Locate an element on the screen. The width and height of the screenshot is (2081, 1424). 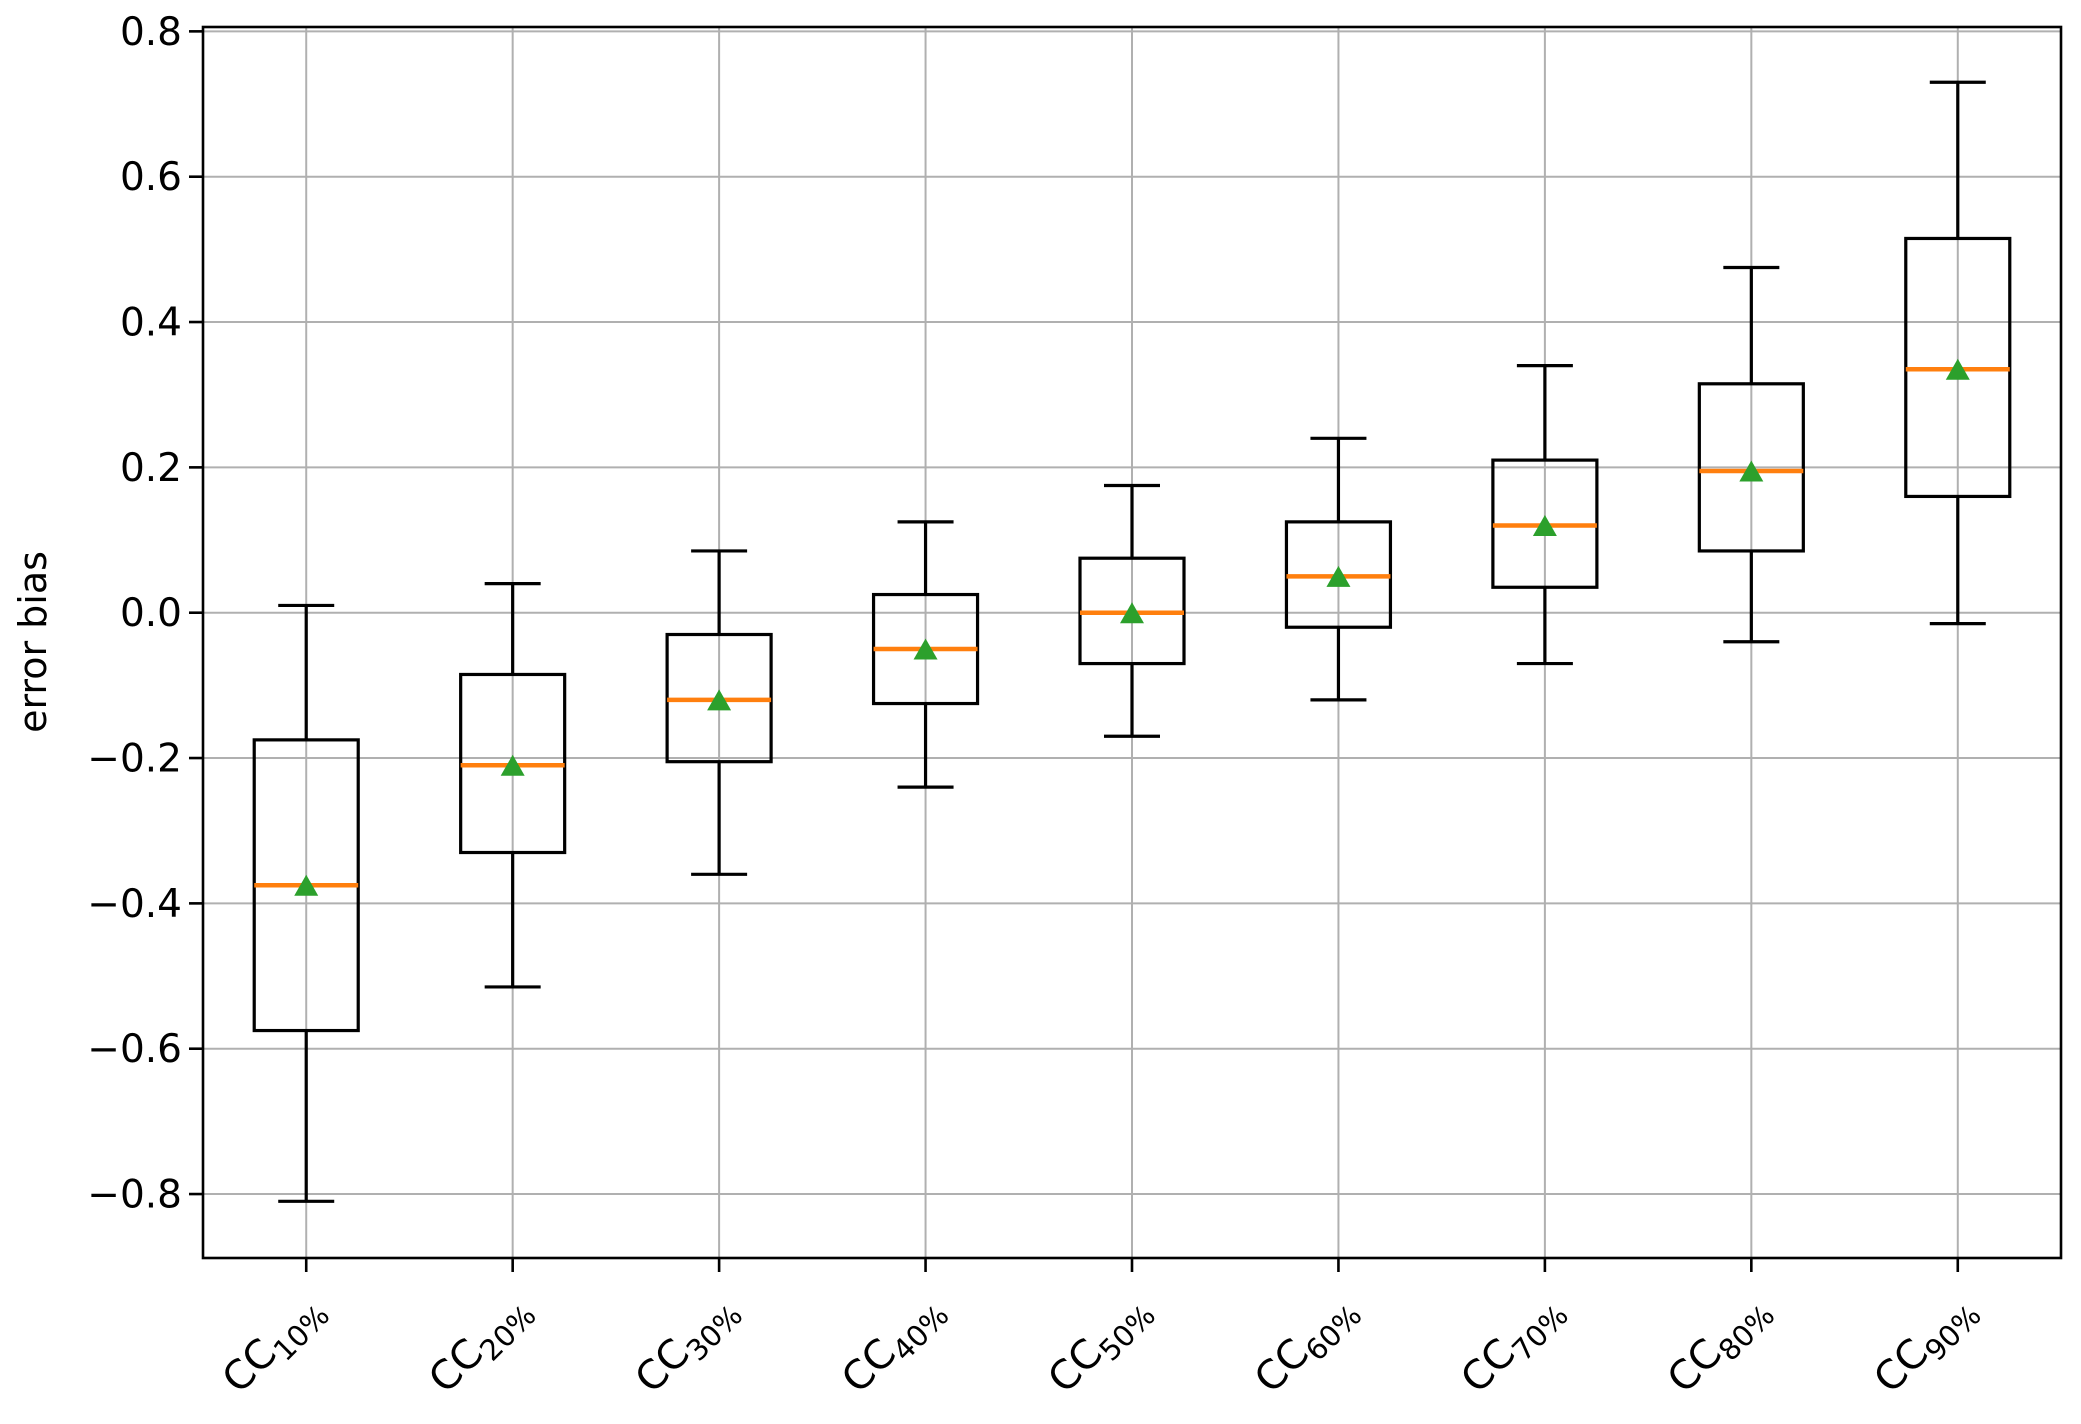
box-group-CC40% is located at coordinates (925, 654).